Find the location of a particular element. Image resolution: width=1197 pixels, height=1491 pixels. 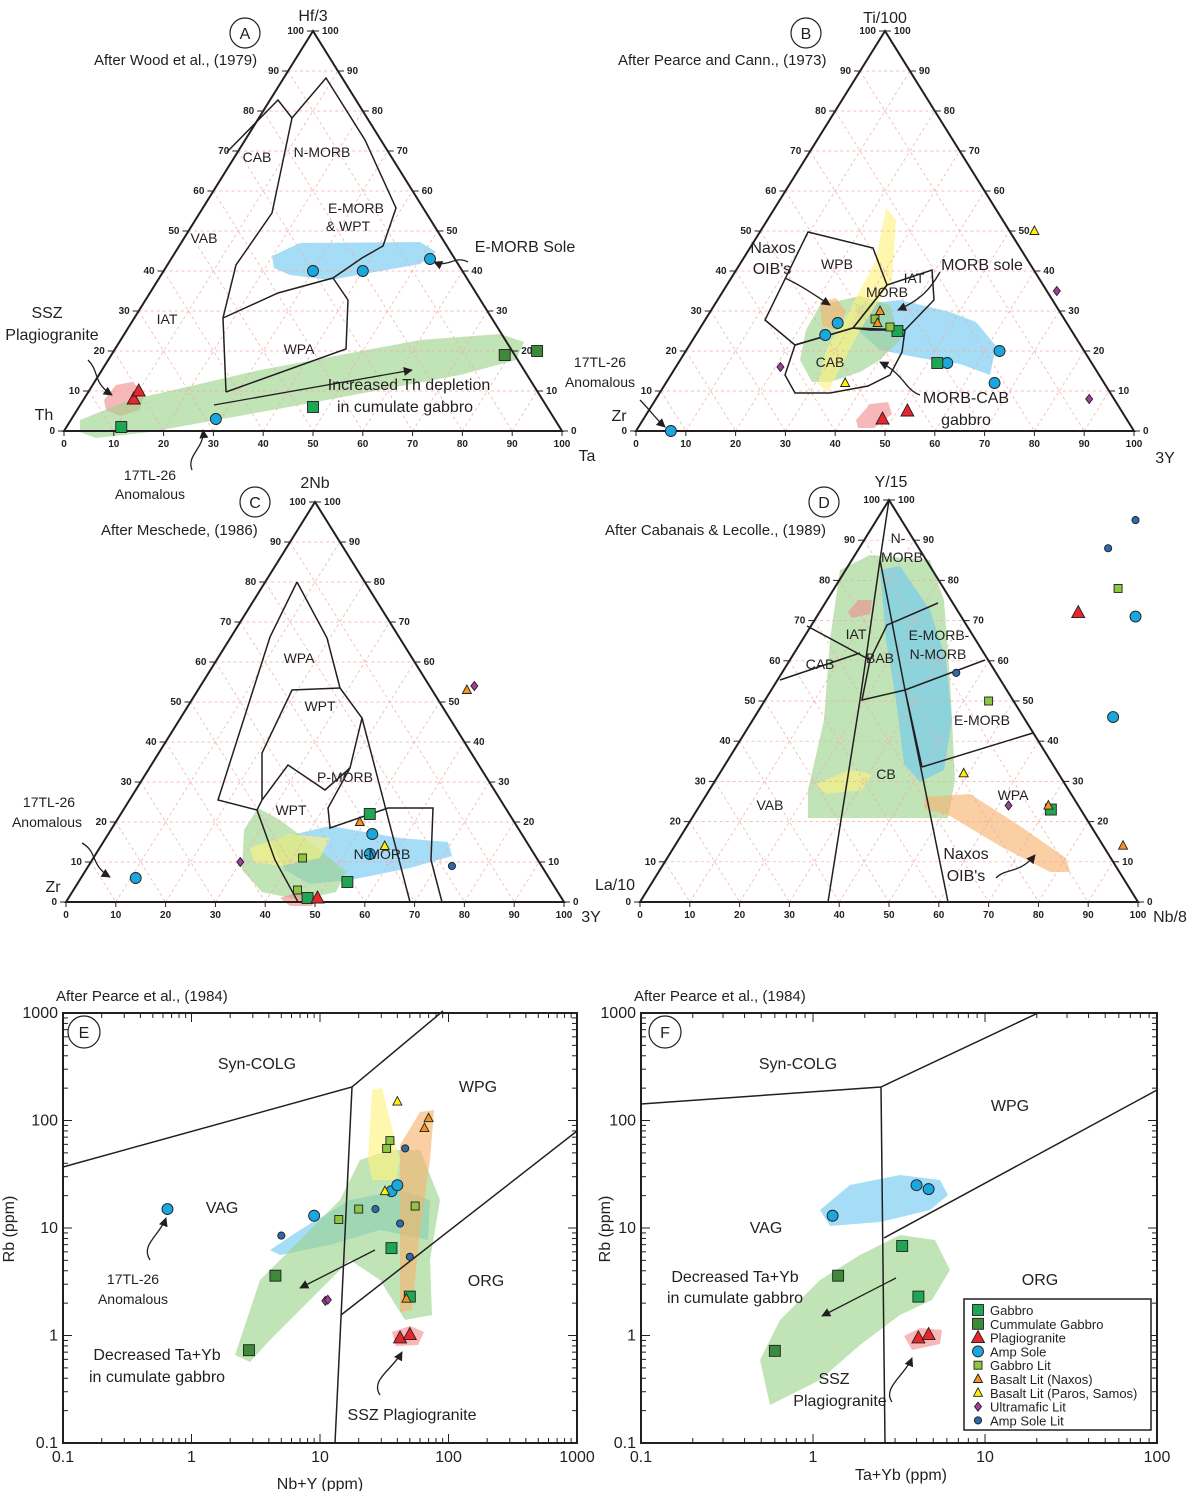

legend-label: Basalt Lit (Paros, Samos) is located at coordinates (1063, 1393).